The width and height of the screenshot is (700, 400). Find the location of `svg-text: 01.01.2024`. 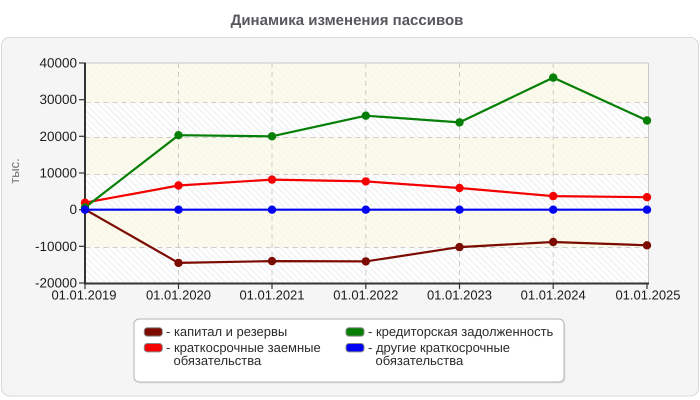

svg-text: 01.01.2024 is located at coordinates (553, 295).